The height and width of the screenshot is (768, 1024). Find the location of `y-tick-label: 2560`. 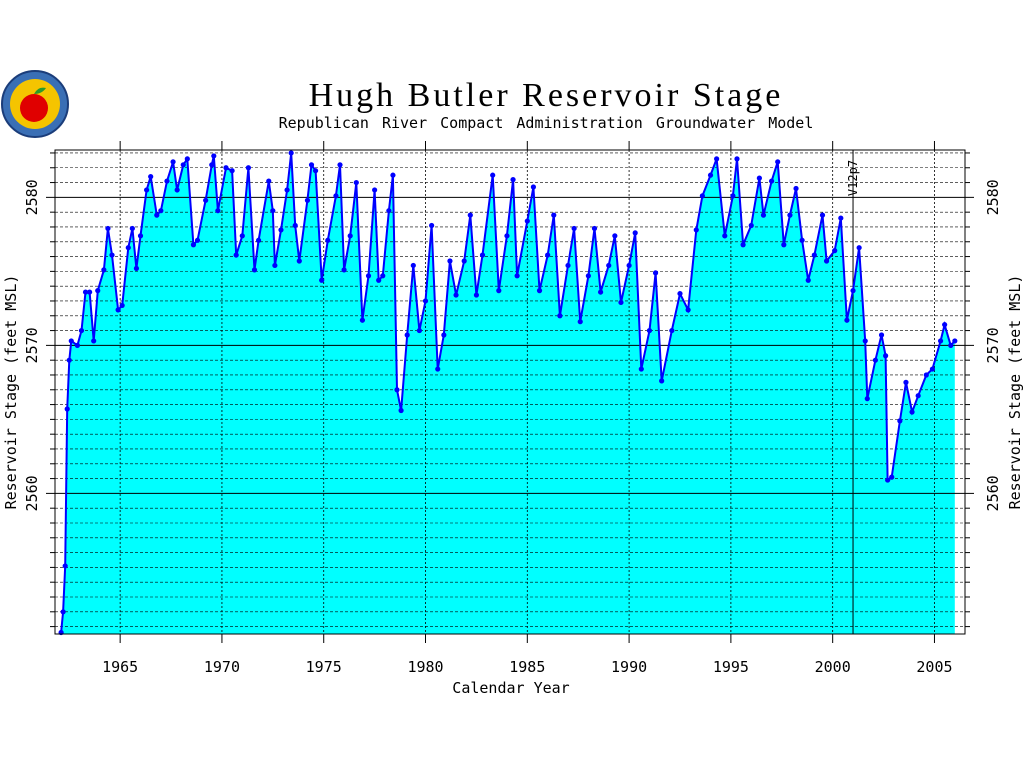

y-tick-label: 2560 is located at coordinates (32, 493).